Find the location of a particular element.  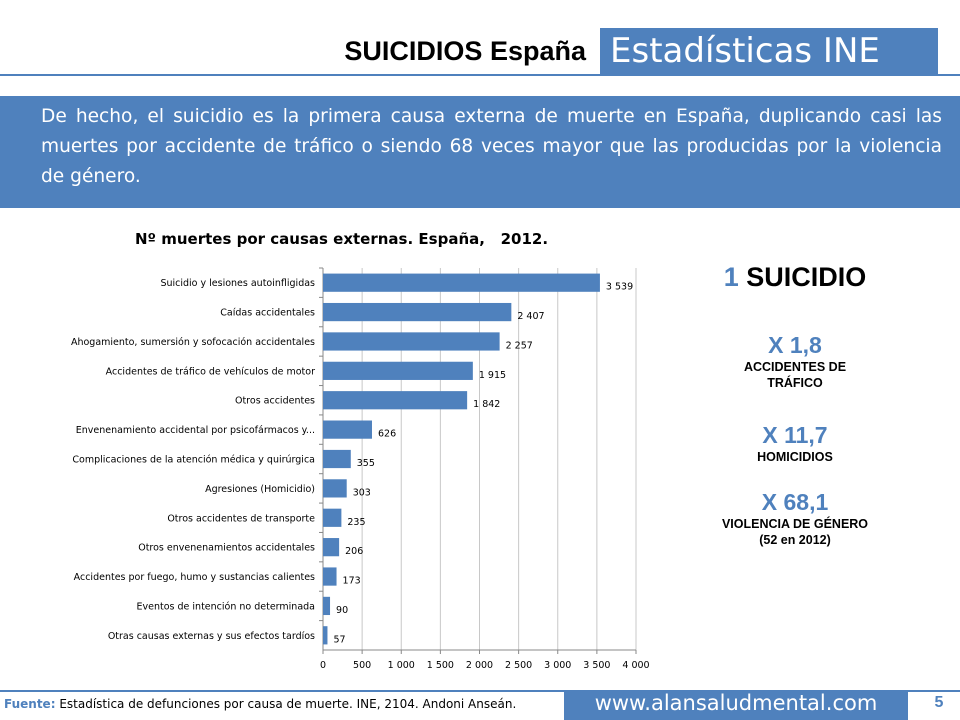

comparison-gender-violence: X 68,1 VIOLENCIA DE GÉNERO (52 en 2012) is located at coordinates (795, 518).